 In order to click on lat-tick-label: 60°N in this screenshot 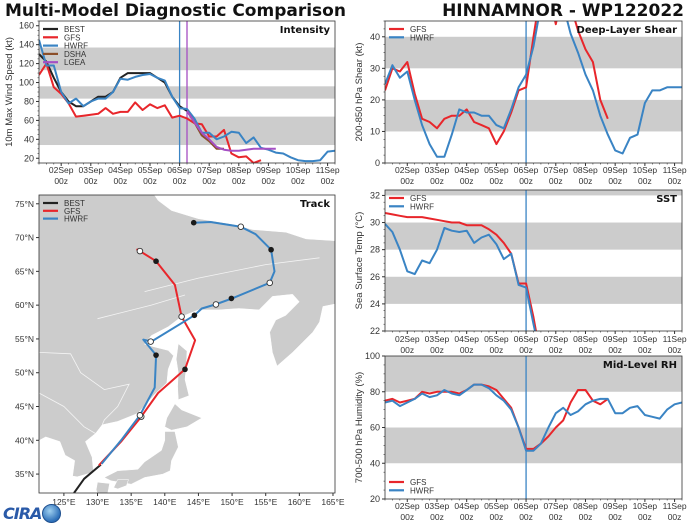, I will do `click(24, 305)`.